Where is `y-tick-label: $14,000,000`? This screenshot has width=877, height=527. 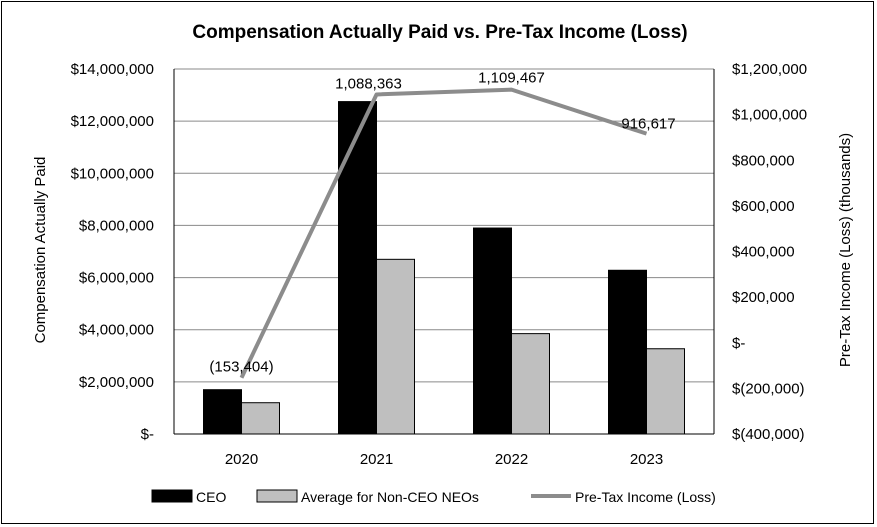
y-tick-label: $14,000,000 is located at coordinates (112, 69).